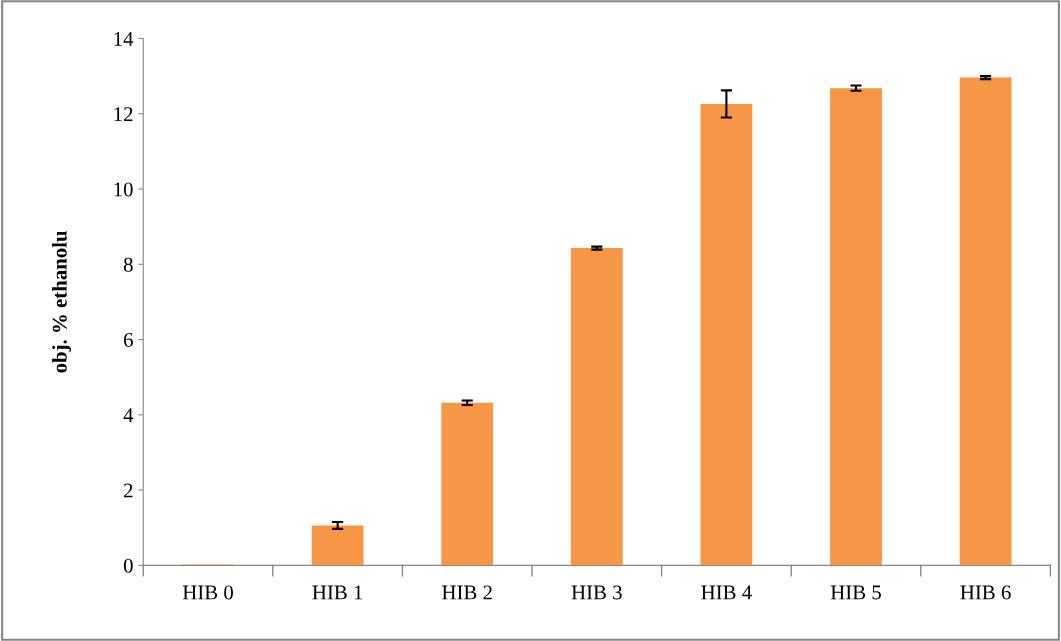  I want to click on y-tick-label: 2, so click(128, 490).